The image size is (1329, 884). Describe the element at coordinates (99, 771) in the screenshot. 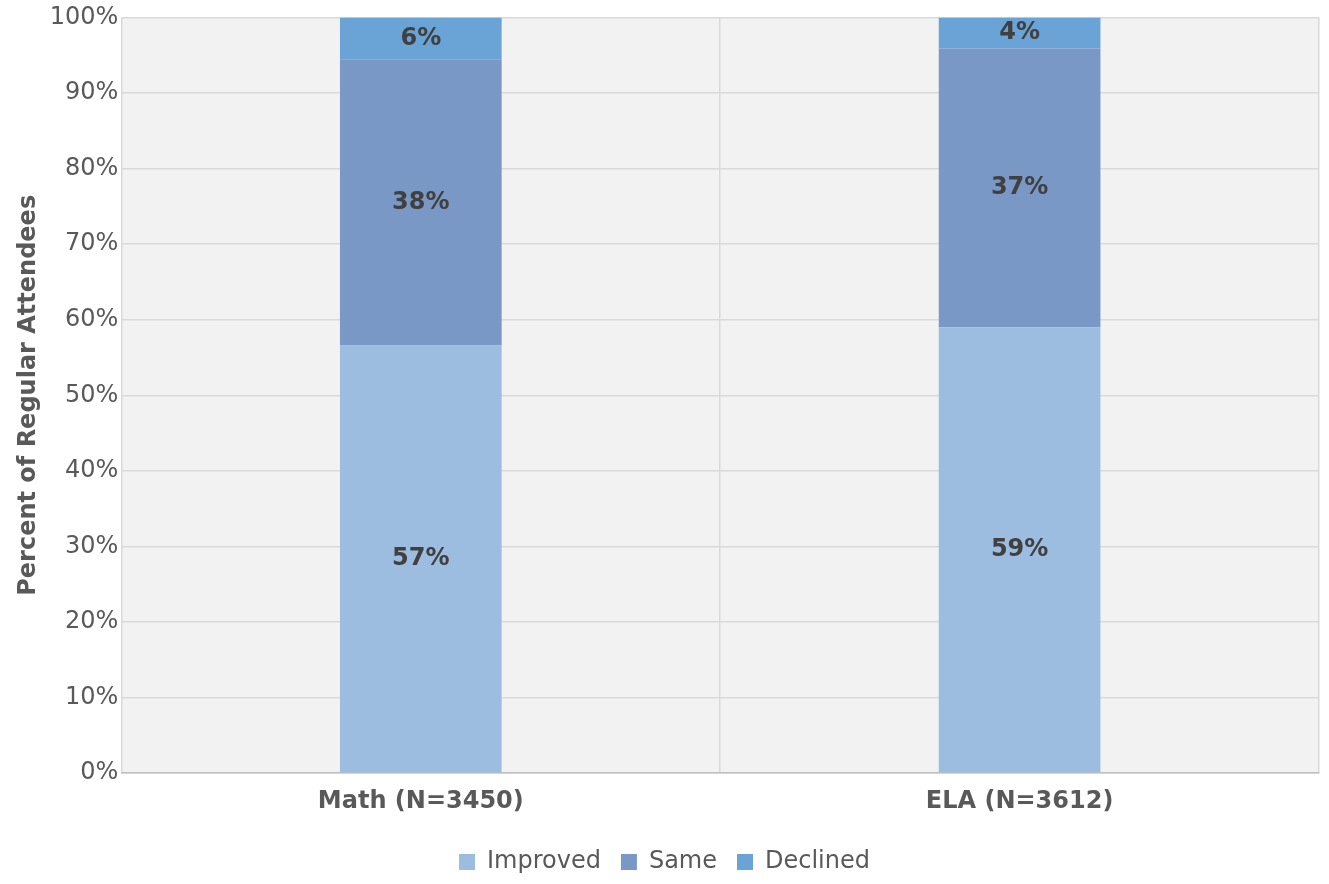

I see `y-tick-label: 0%` at that location.